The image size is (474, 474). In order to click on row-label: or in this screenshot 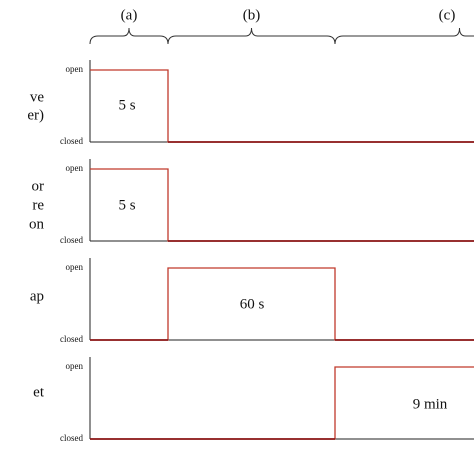, I will do `click(38, 186)`.